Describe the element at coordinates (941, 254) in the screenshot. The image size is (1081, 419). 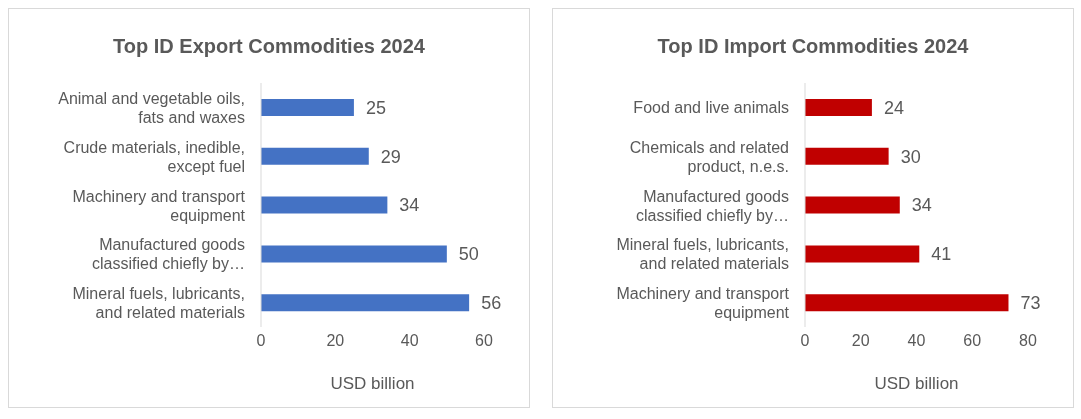
I see `data-label: 41` at that location.